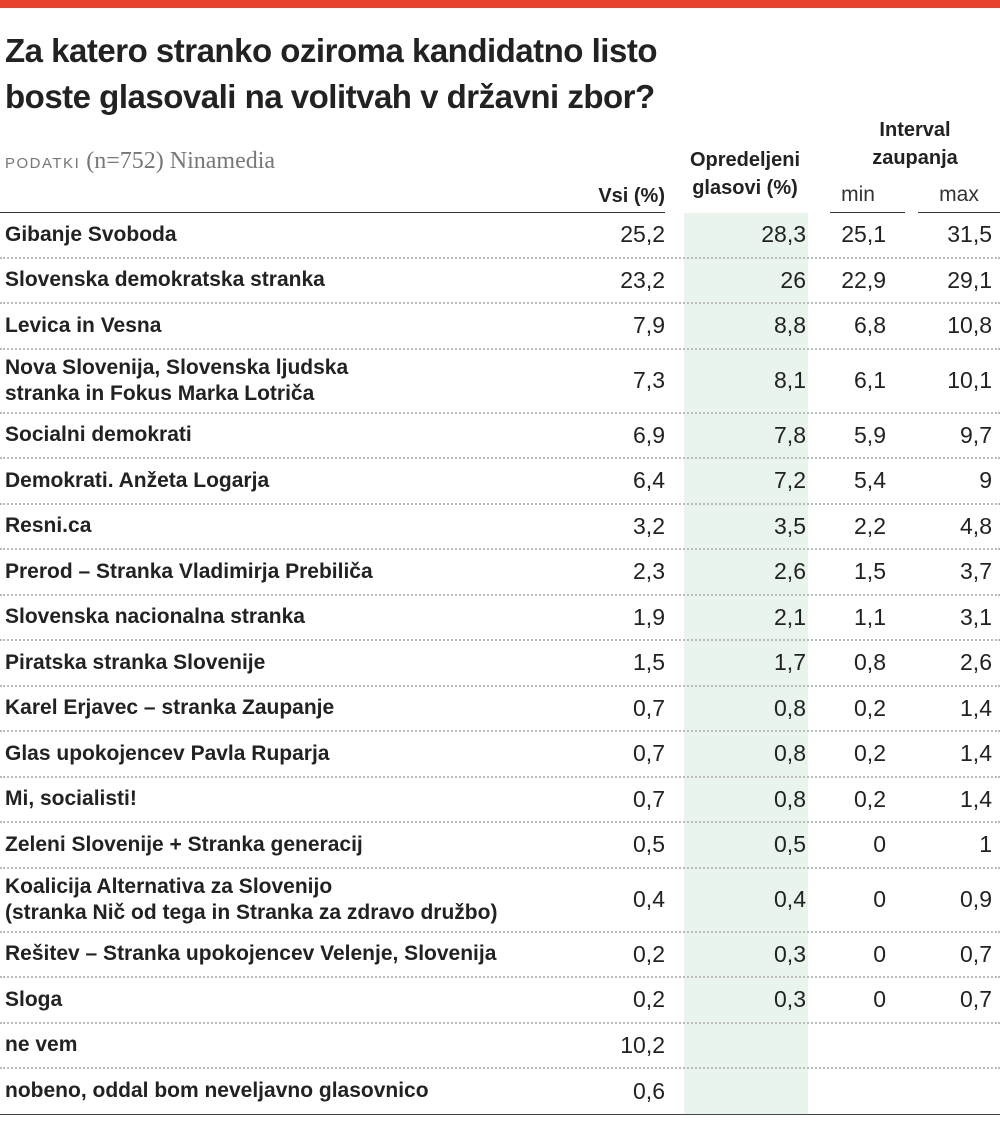  I want to click on cell-value: 6,8, so click(870, 325).